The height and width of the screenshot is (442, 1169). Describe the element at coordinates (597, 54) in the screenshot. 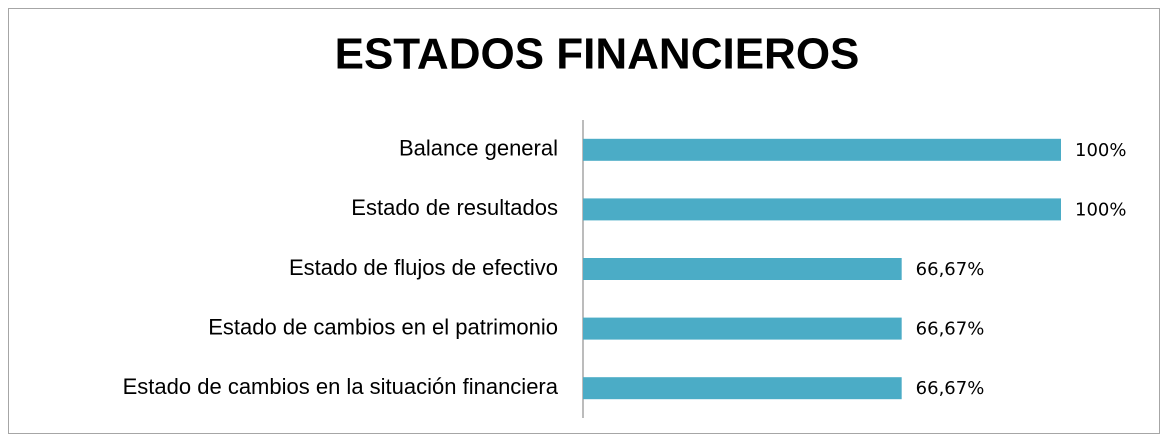

I see `chart-title: ESTADOS FINANCIEROS` at that location.